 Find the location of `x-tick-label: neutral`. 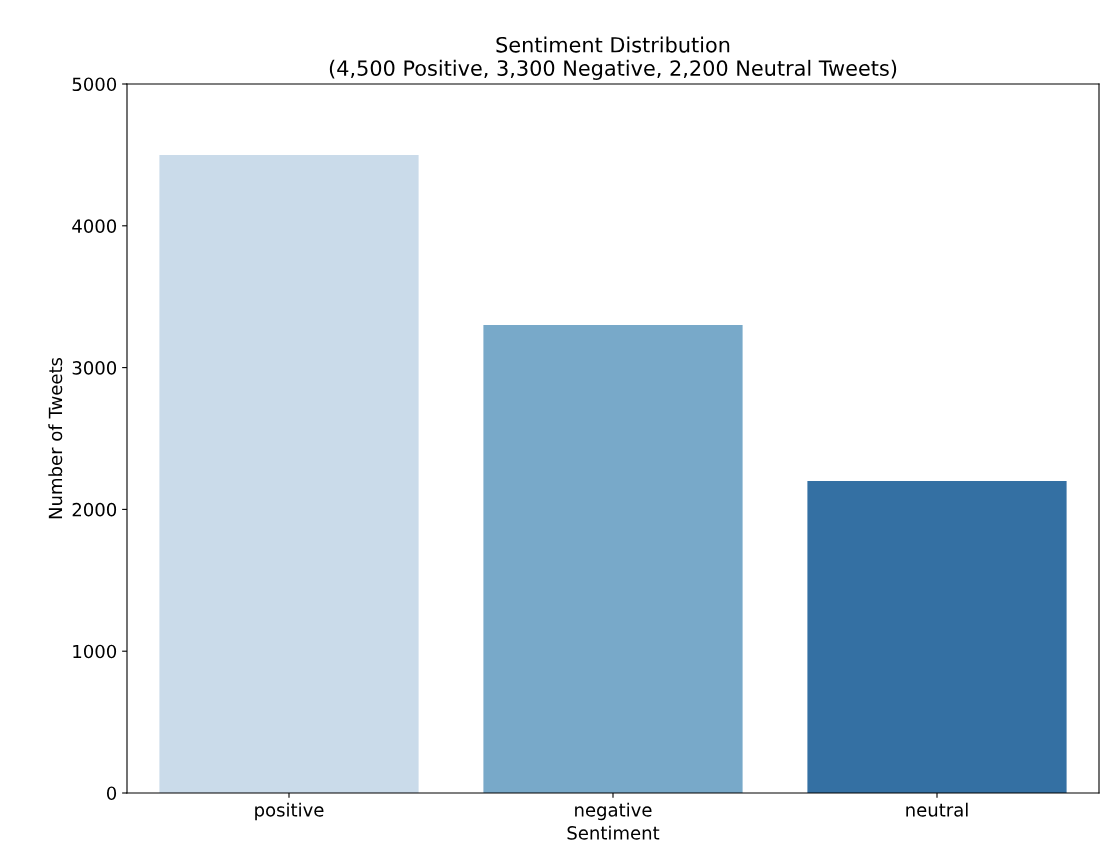

x-tick-label: neutral is located at coordinates (937, 809).